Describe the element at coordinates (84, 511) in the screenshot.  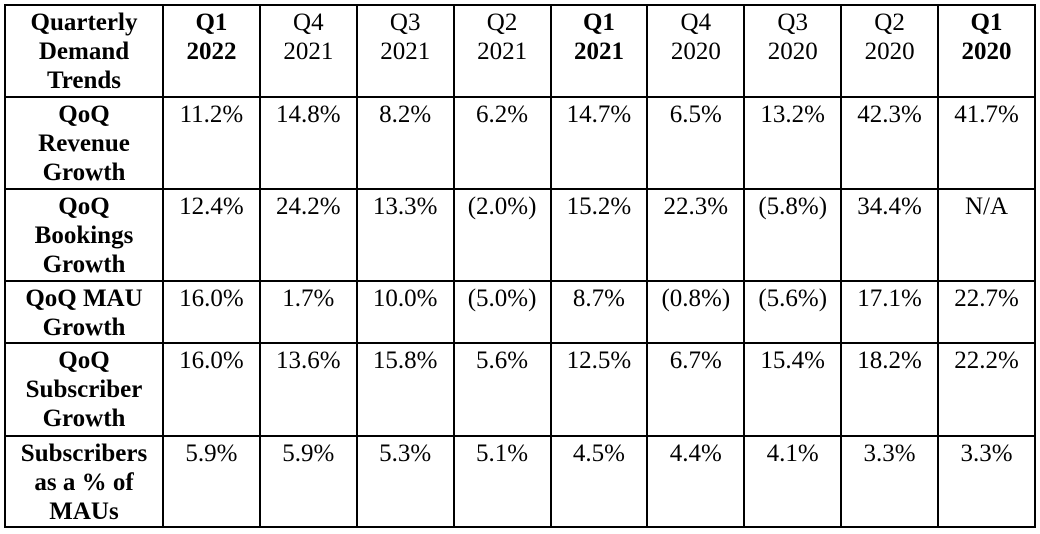
I see `row-label-line: MAUs` at that location.